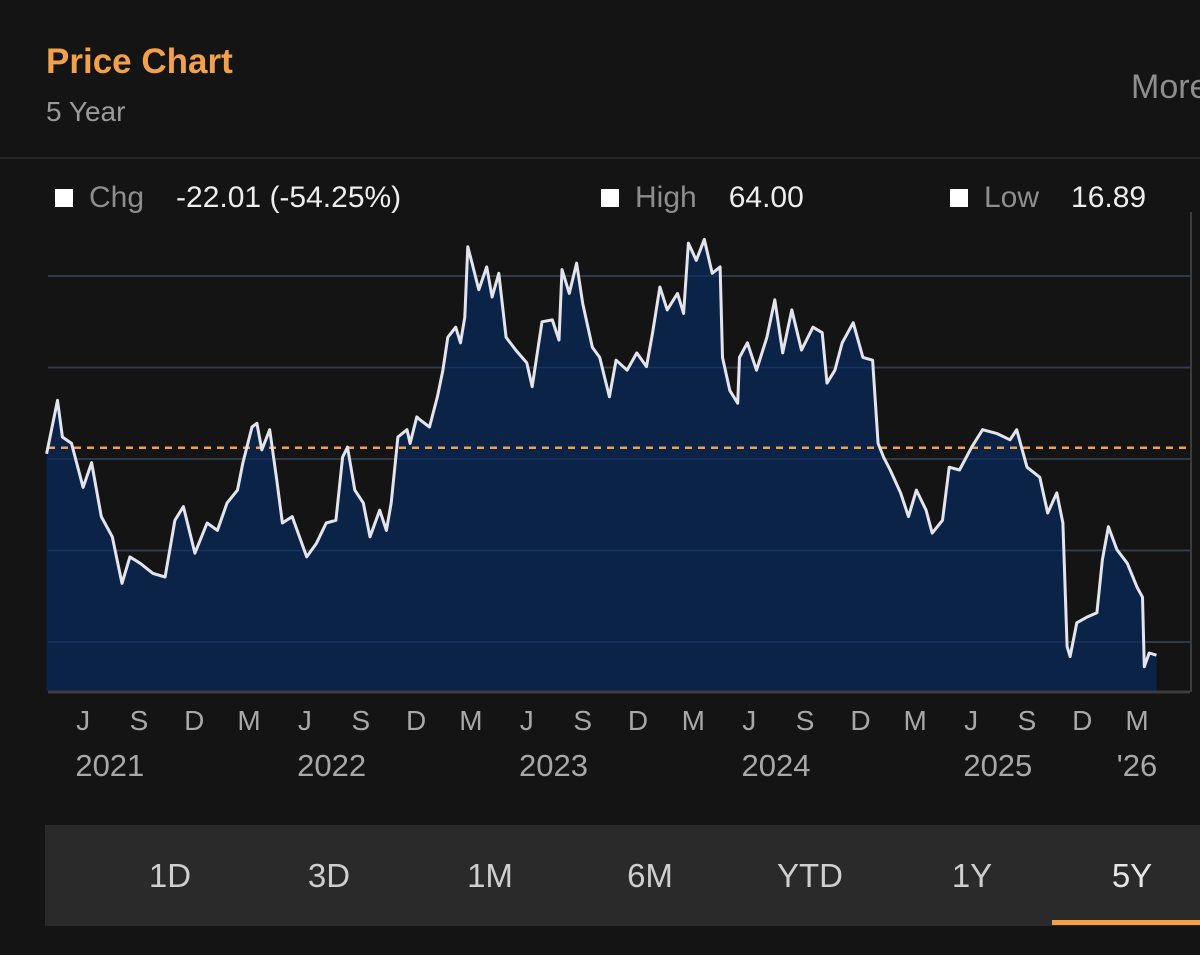  What do you see at coordinates (650, 875) in the screenshot?
I see `tab-6m: 6M` at bounding box center [650, 875].